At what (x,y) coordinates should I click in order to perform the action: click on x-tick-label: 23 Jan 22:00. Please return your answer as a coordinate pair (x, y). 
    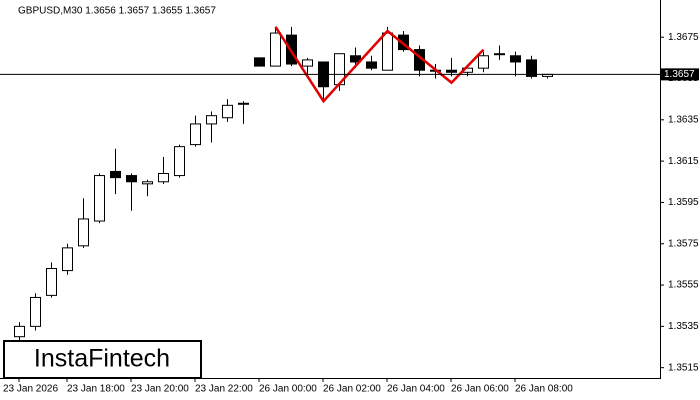
    Looking at the image, I should click on (224, 389).